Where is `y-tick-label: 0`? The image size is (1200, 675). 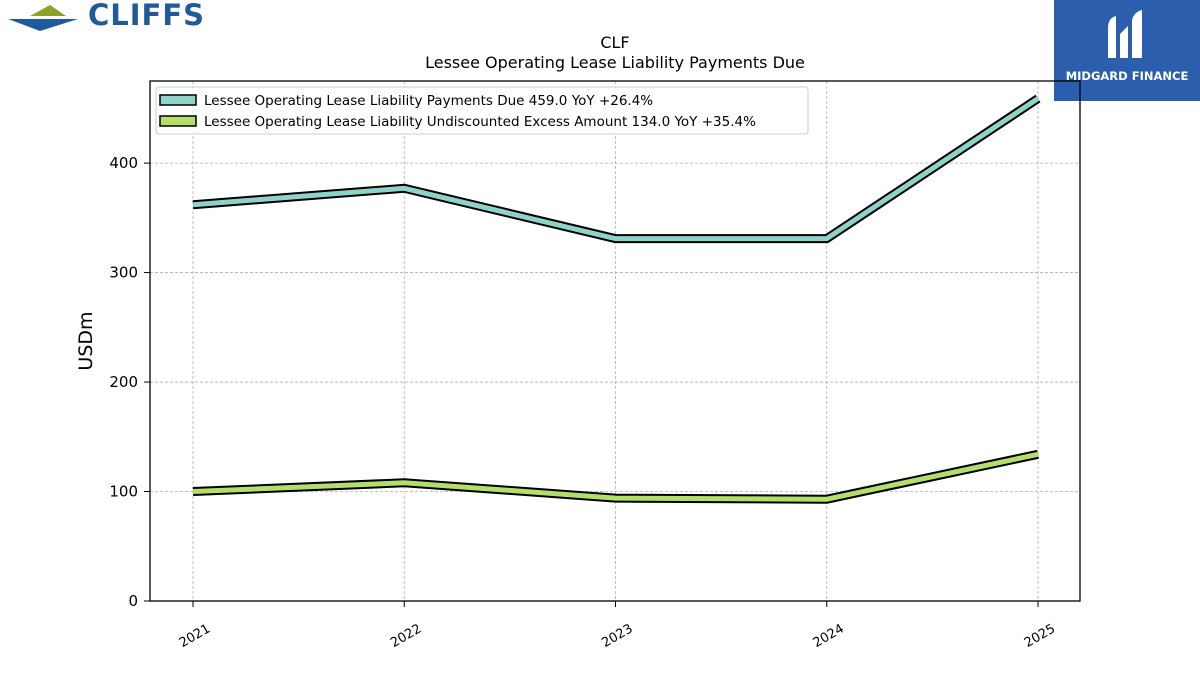 y-tick-label: 0 is located at coordinates (133, 601).